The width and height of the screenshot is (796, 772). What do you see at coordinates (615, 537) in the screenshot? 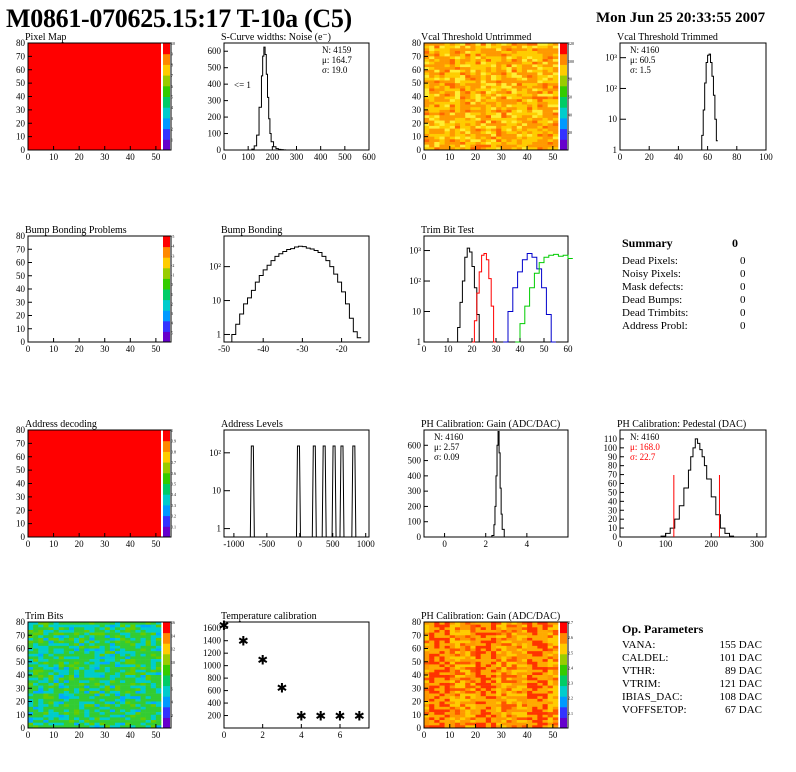
I see `y-tick-label: 0` at bounding box center [615, 537].